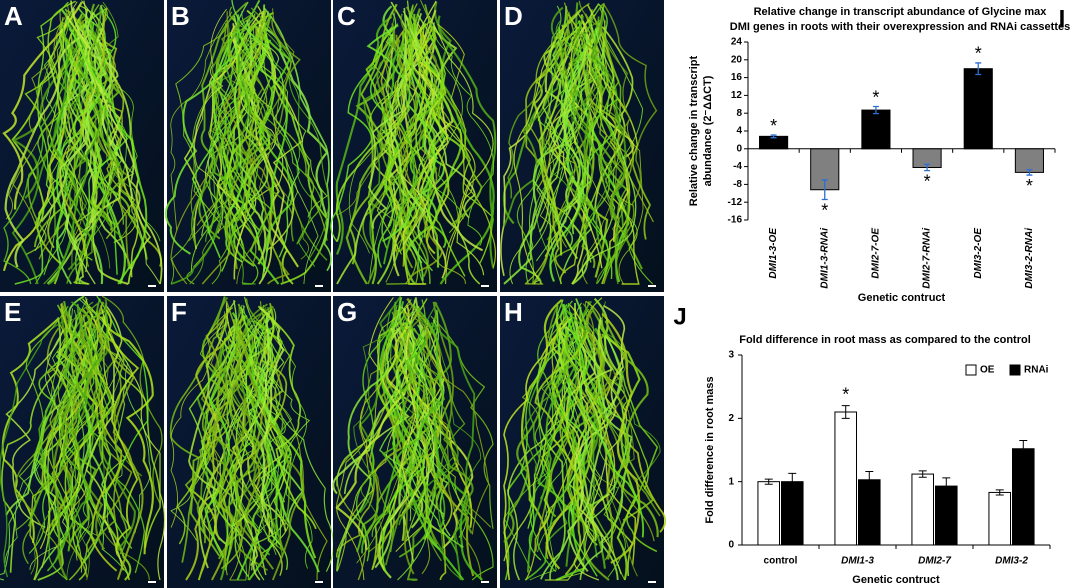 This screenshot has width=1084, height=588. Describe the element at coordinates (934, 561) in the screenshot. I see `x-tick-label: DMI2-7` at that location.